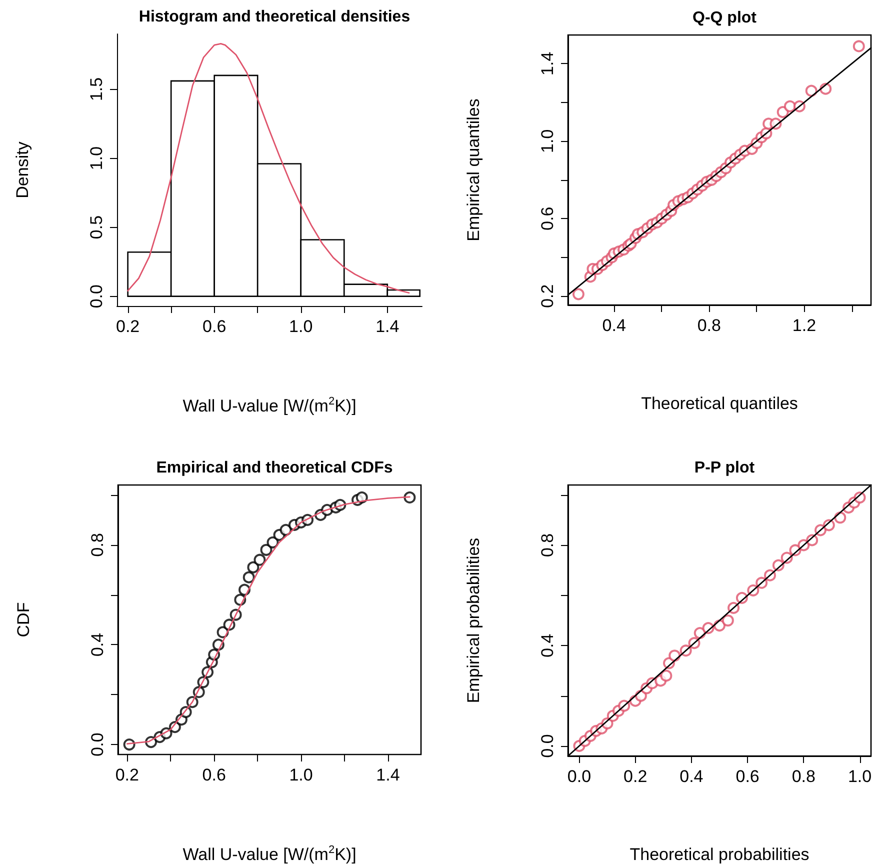 This screenshot has width=879, height=868. Describe the element at coordinates (96, 89) in the screenshot. I see `y-tick-label: 1.5` at that location.